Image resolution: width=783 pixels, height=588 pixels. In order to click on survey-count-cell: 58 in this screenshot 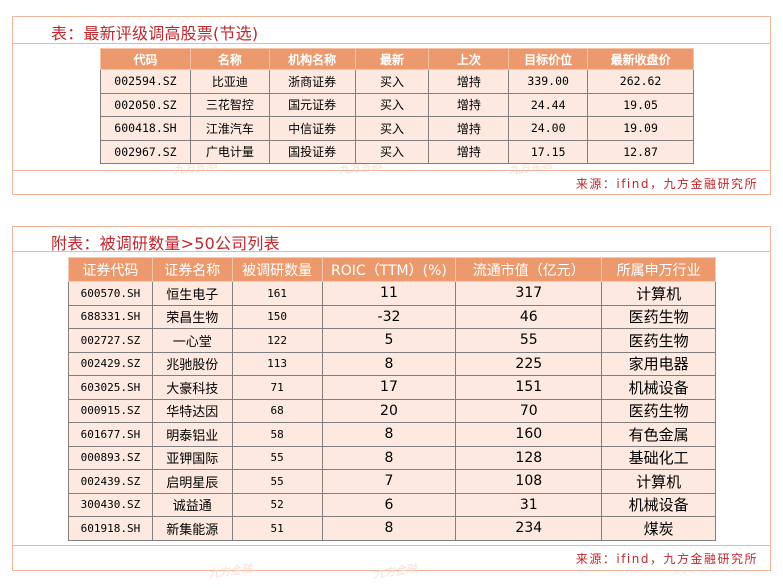, I will do `click(277, 434)`.